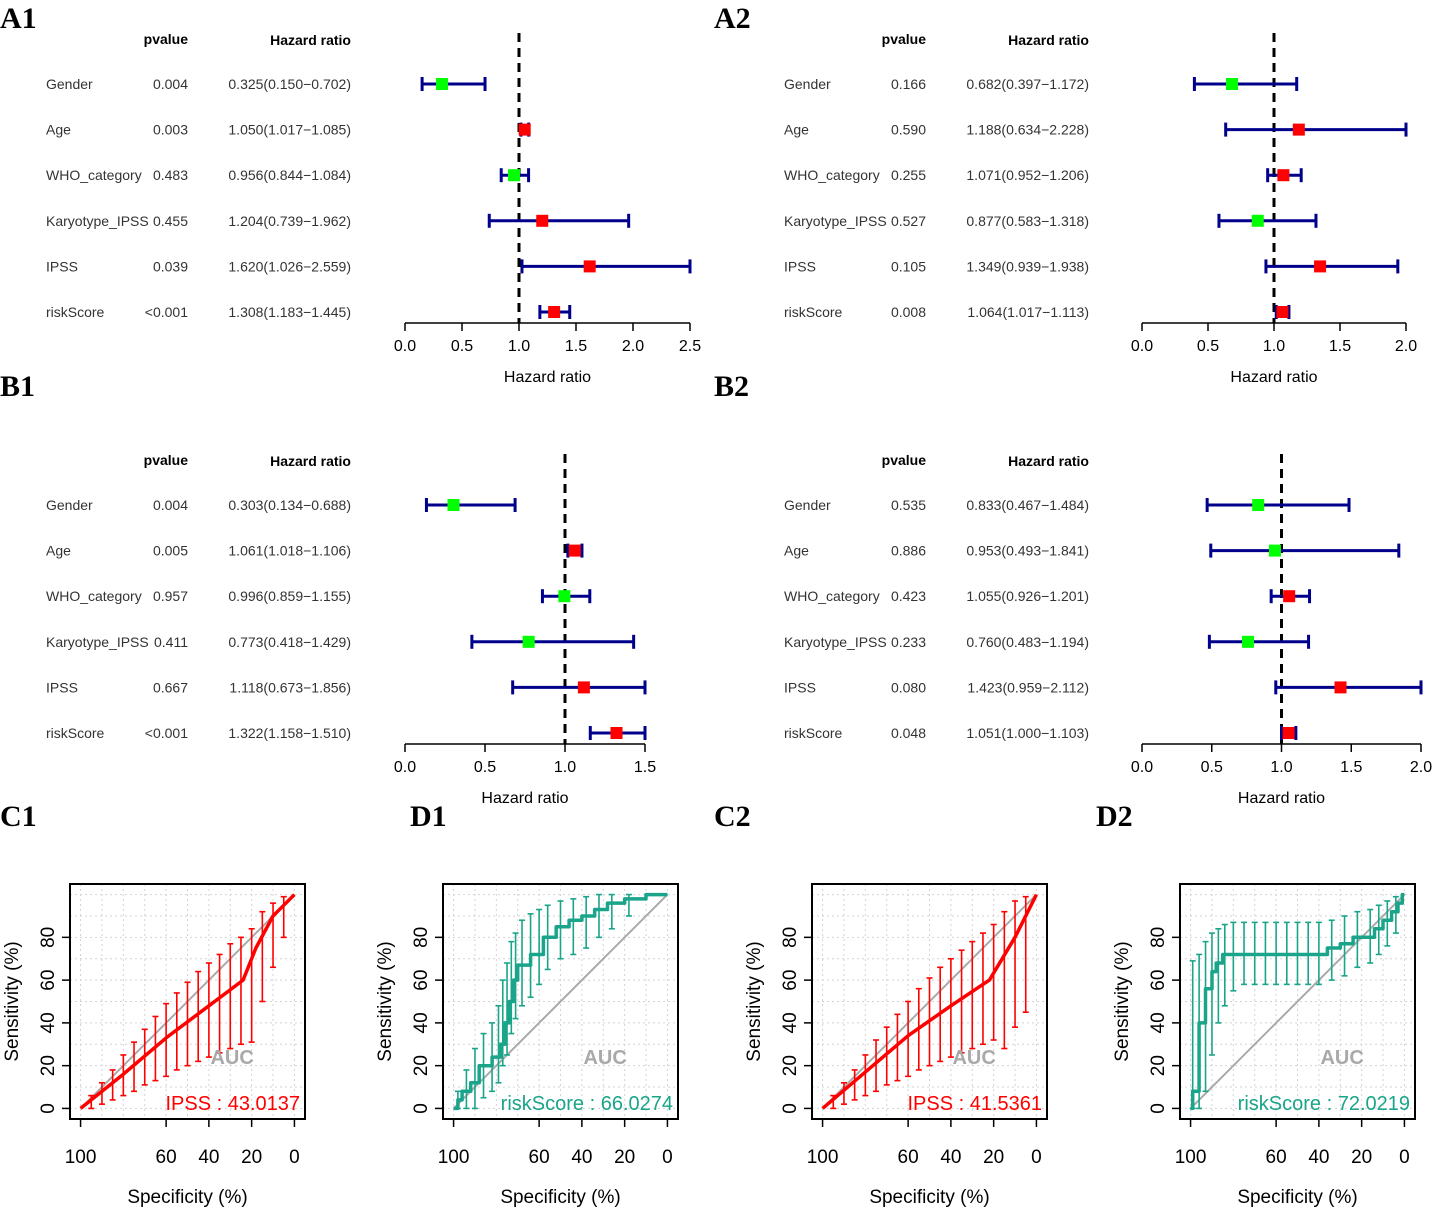 The width and height of the screenshot is (1438, 1209). I want to click on pvalue-value: 0.957, so click(170, 596).